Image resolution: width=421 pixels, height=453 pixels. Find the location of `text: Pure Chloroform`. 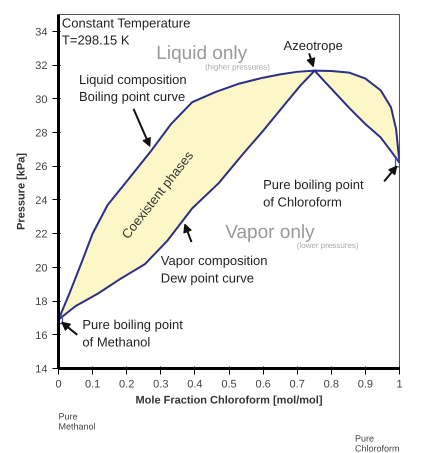

text: Pure Chloroform is located at coordinates (377, 443).